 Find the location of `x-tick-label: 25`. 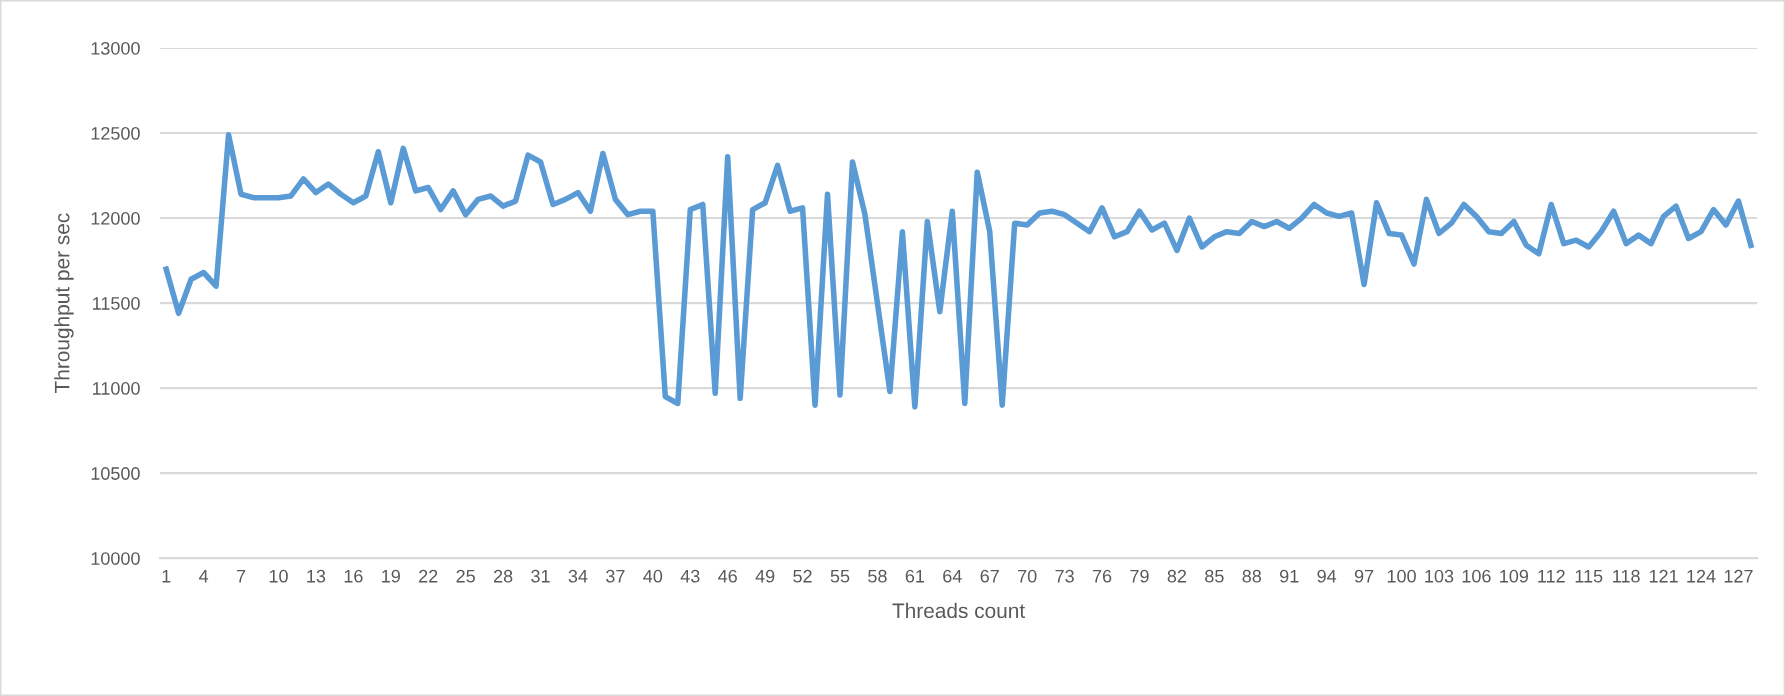

x-tick-label: 25 is located at coordinates (465, 576).